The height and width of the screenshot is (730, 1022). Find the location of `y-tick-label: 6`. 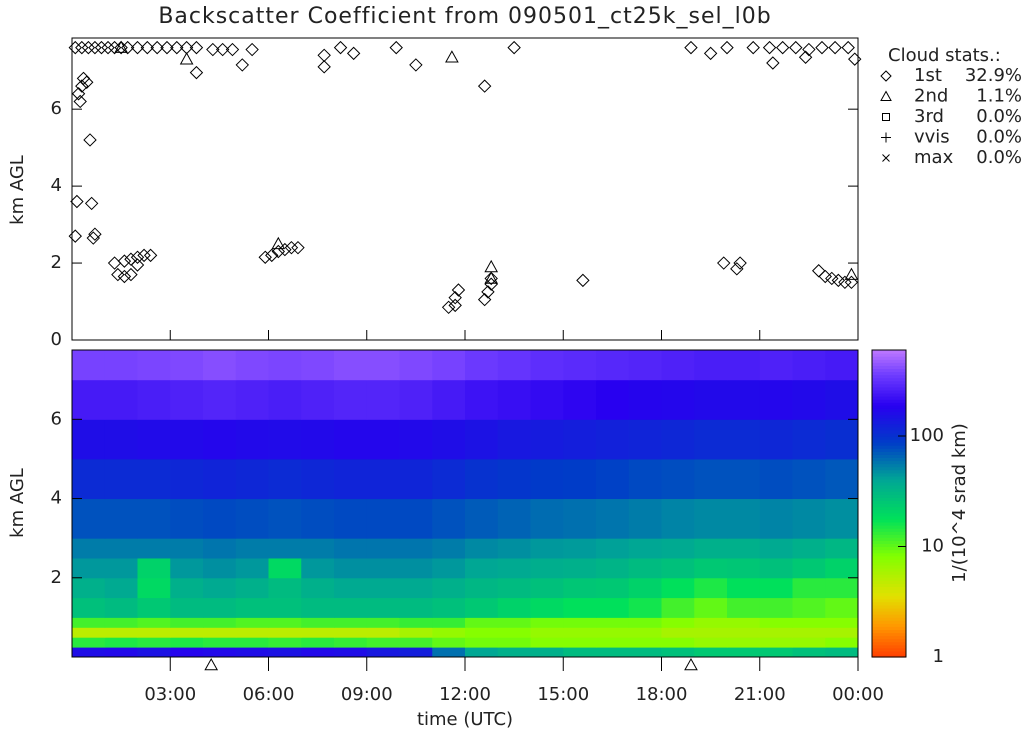

y-tick-label: 6 is located at coordinates (56, 418).